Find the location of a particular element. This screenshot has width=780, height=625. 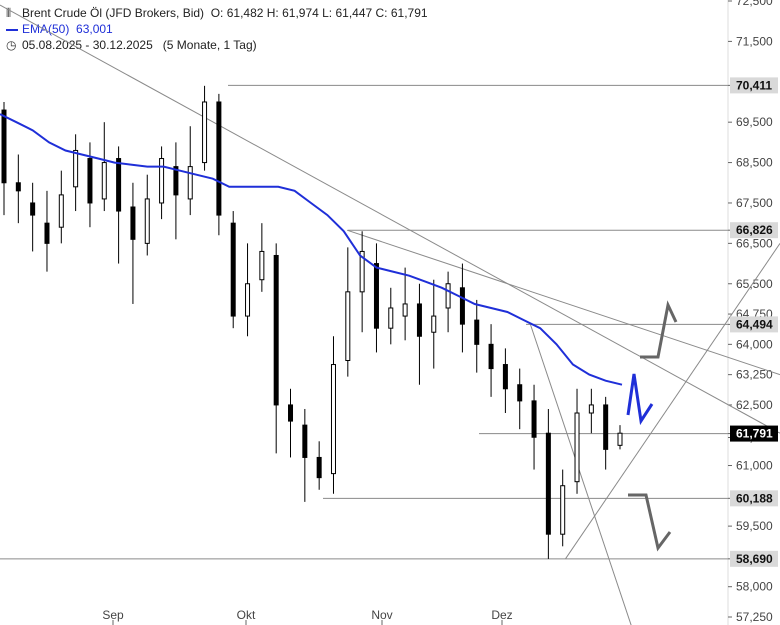

y-tick-label: 59,500 is located at coordinates (754, 526).